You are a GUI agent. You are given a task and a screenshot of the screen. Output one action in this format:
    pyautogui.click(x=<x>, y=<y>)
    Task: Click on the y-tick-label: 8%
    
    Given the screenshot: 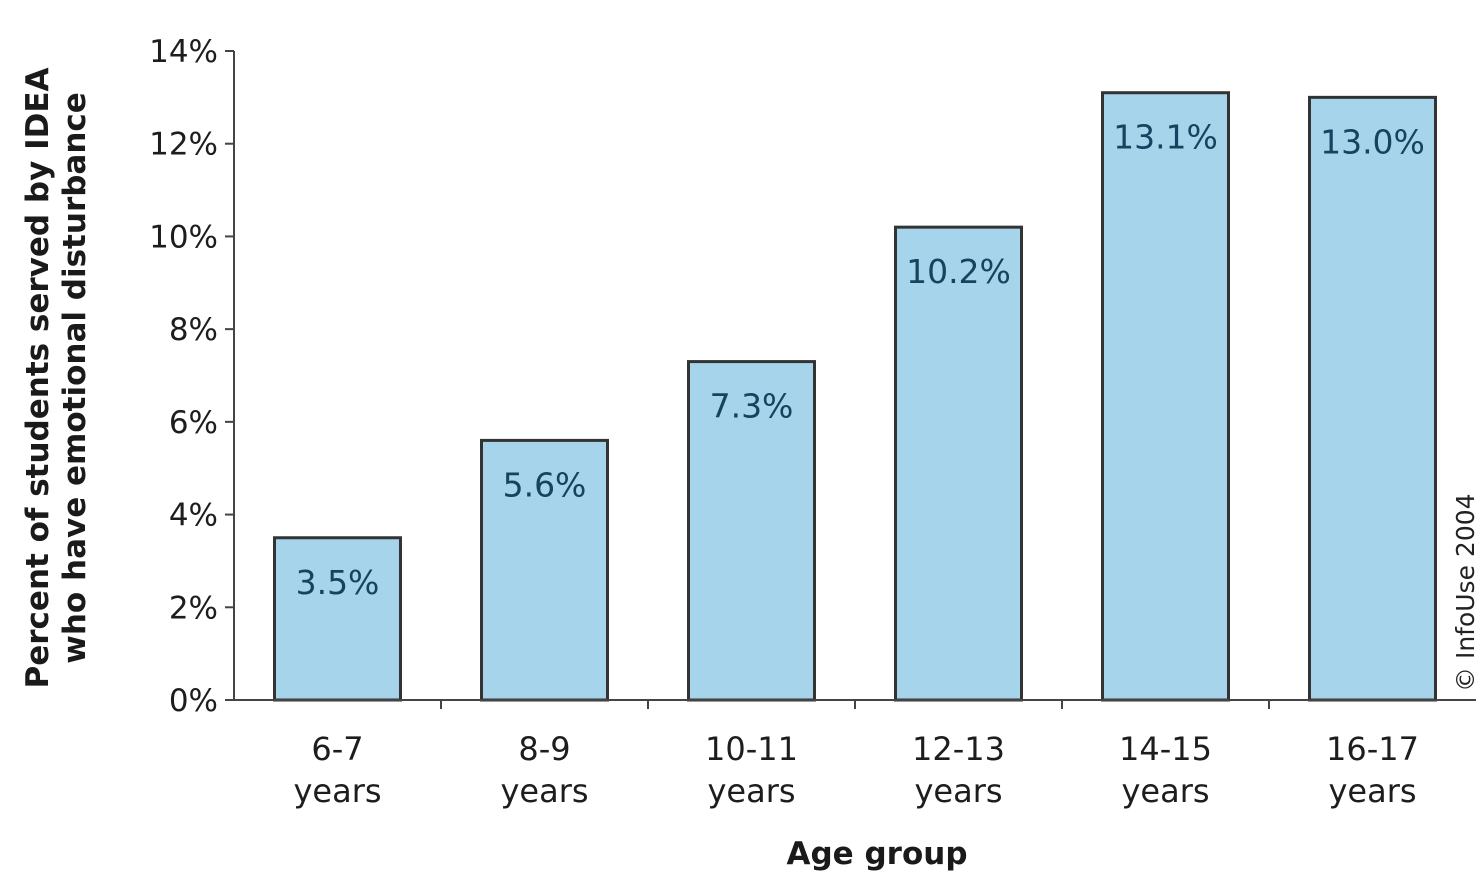 What is the action you would take?
    pyautogui.click(x=193, y=330)
    